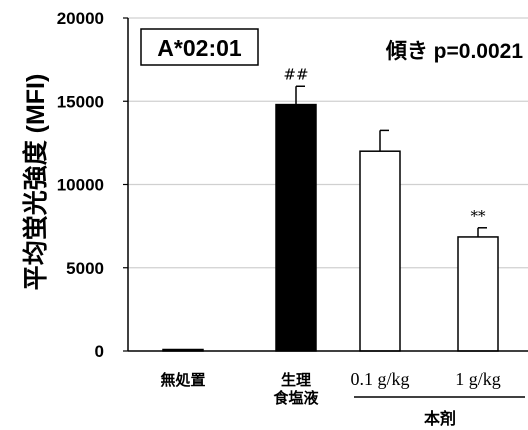 The width and height of the screenshot is (528, 430). I want to click on significance-mark: **, so click(479, 216).